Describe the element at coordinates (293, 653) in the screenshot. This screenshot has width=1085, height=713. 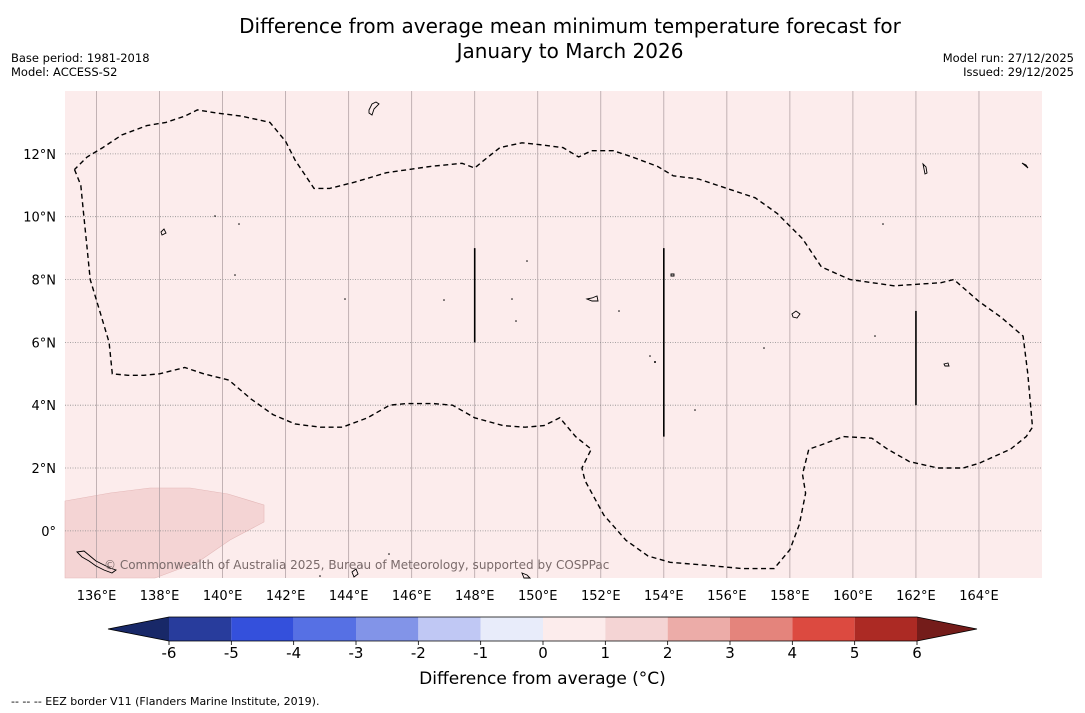
I see `colorbar-tick-label: -4` at that location.